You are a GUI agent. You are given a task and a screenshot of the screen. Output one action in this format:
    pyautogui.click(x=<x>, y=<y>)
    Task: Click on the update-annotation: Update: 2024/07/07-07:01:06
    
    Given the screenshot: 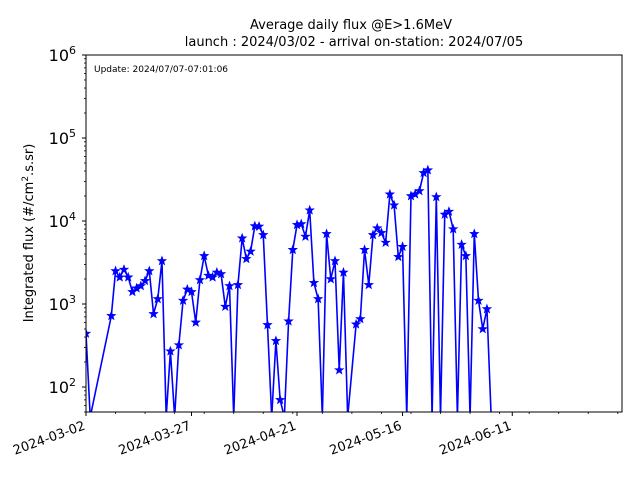 What is the action you would take?
    pyautogui.click(x=161, y=70)
    